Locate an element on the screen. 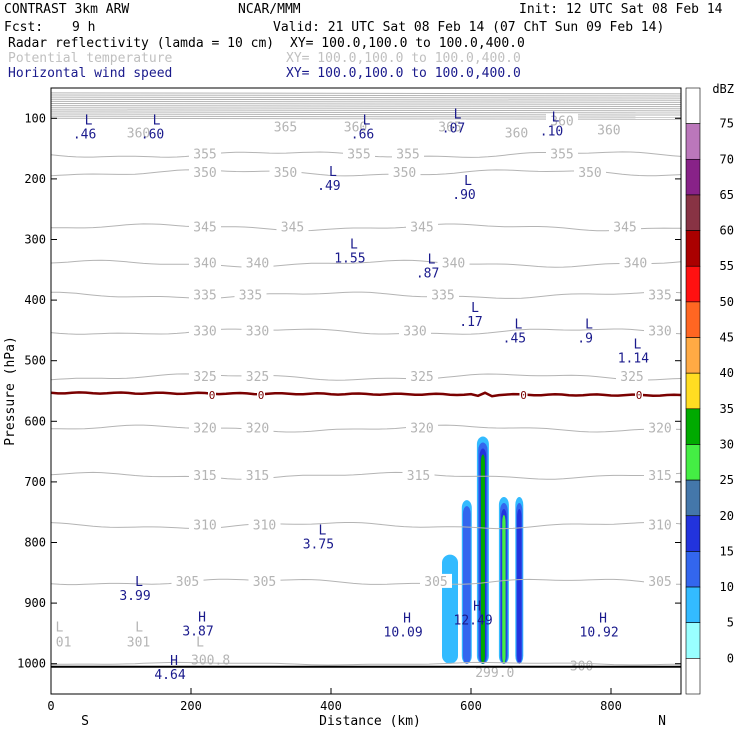 The width and height of the screenshot is (740, 740). wind-extremum-value: .45 is located at coordinates (514, 339).